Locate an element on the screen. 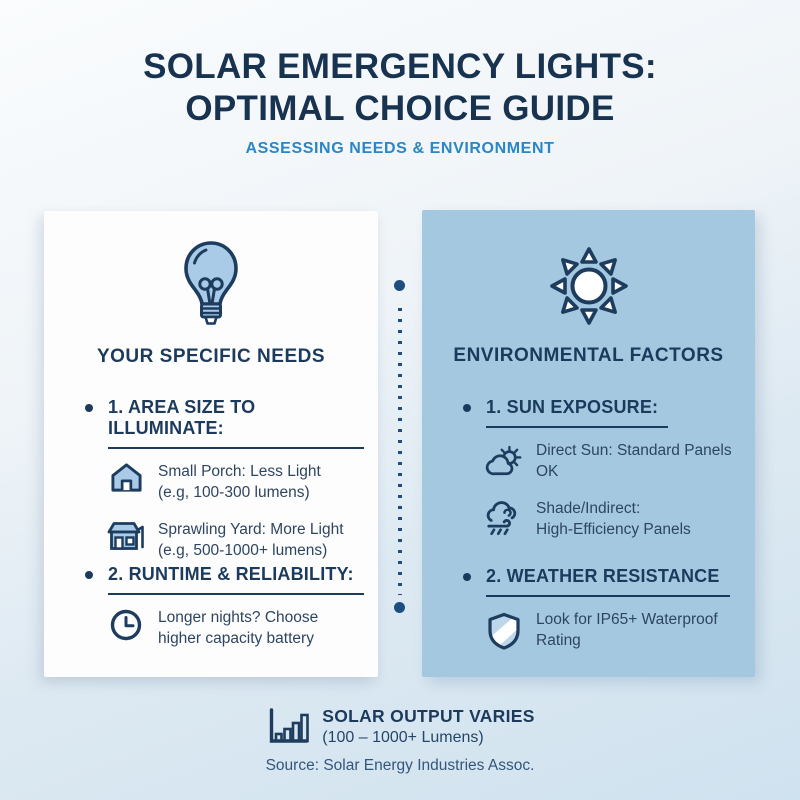 The width and height of the screenshot is (800, 800). weather-resistance-title: 2. WEATHER RESISTANCE is located at coordinates (608, 581).